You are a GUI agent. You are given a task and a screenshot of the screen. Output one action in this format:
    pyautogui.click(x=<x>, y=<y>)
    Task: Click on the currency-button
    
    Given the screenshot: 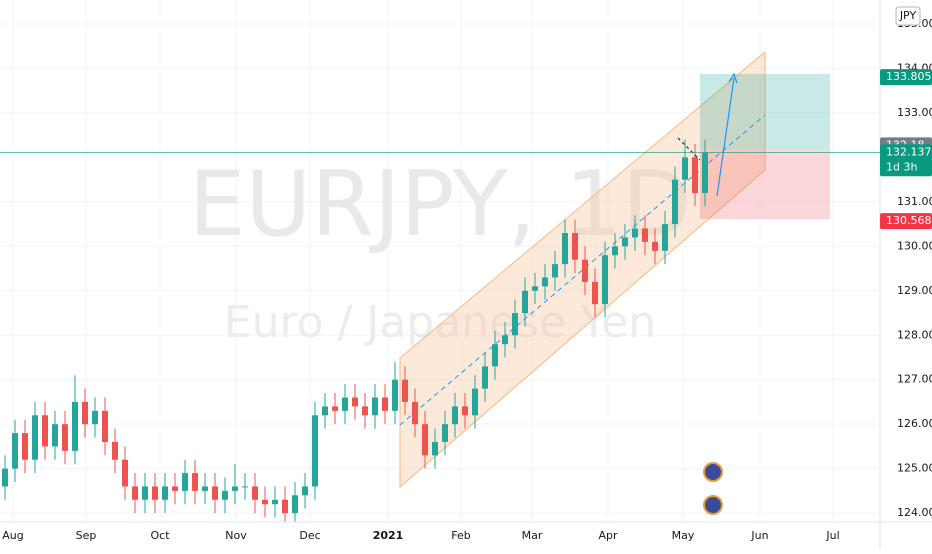 What is the action you would take?
    pyautogui.click(x=908, y=16)
    